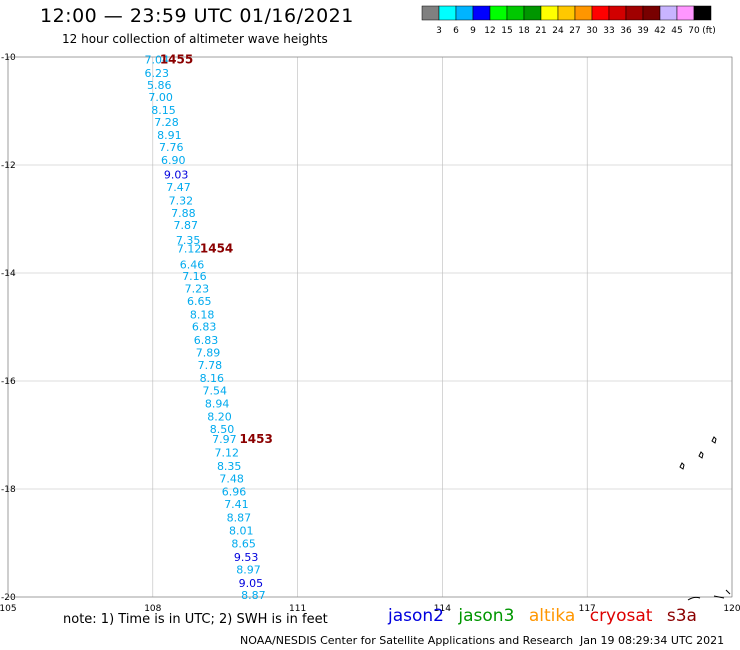  I want to click on pass-time-label: 1453, so click(255, 439).